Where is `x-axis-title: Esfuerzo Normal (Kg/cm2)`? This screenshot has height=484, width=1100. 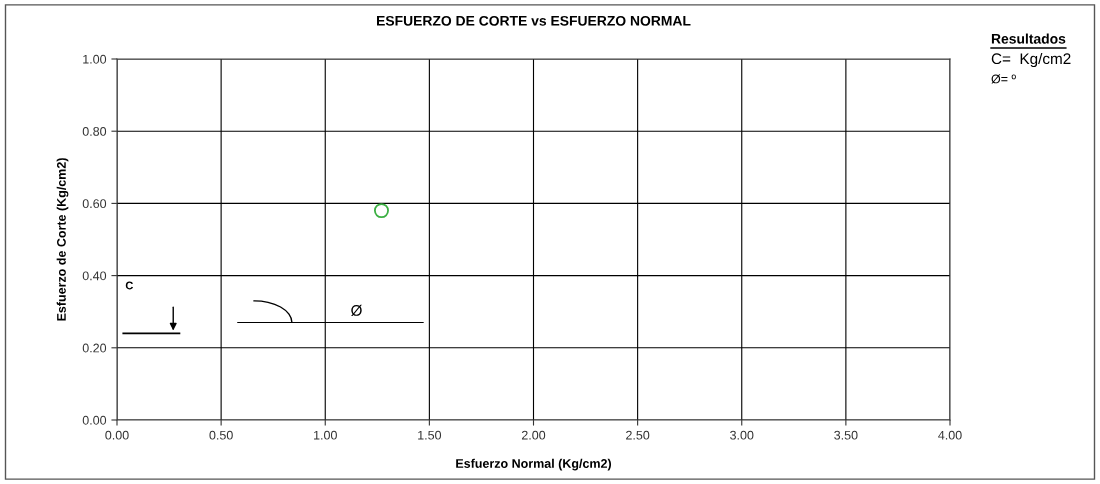 x-axis-title: Esfuerzo Normal (Kg/cm2) is located at coordinates (534, 464).